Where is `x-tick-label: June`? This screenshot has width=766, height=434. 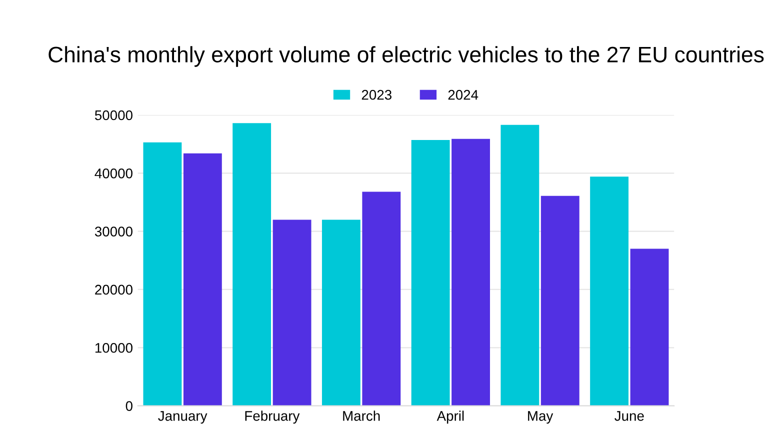
x-tick-label: June is located at coordinates (629, 416).